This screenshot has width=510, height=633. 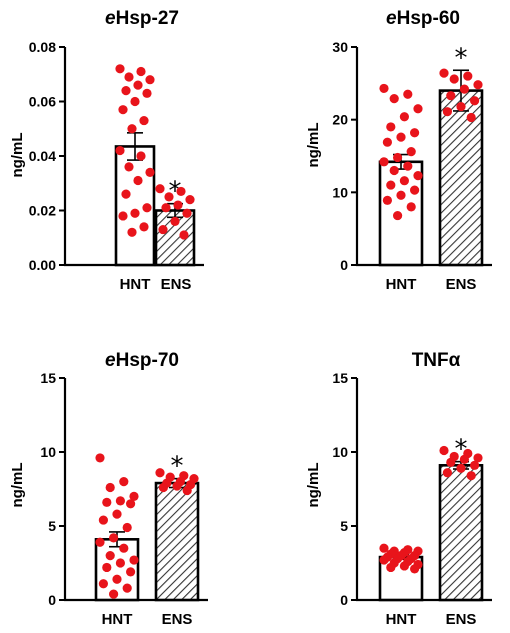 I want to click on y-tick-label: 0.08, so click(x=42, y=47).